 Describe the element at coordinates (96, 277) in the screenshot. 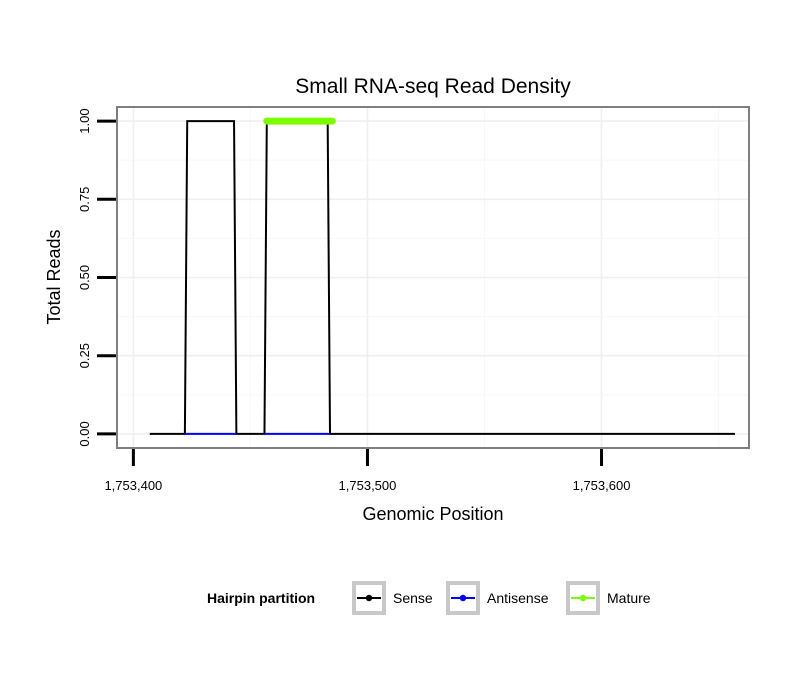

I see `y-axis: 0.00 0.25 0.50 0.75 1.00` at that location.